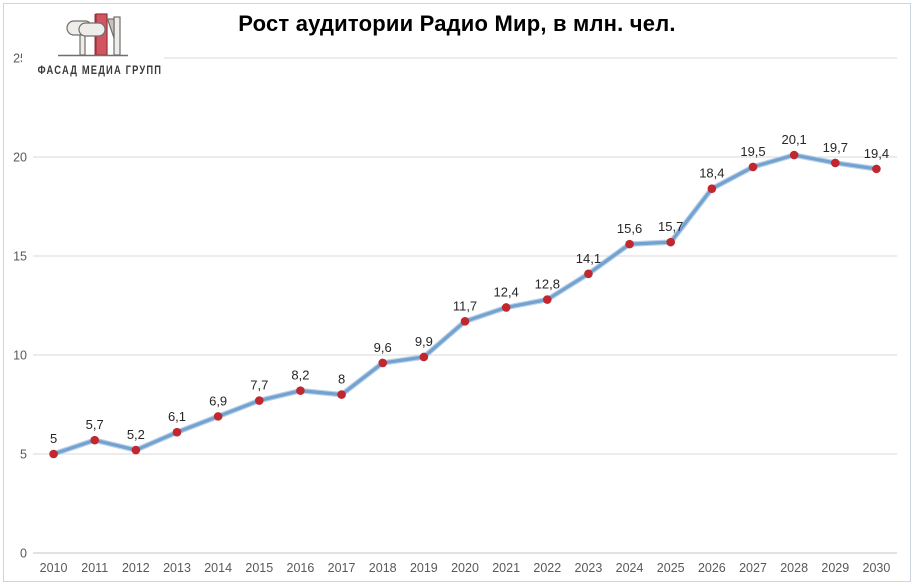 The height and width of the screenshot is (585, 914). I want to click on x-axis-label: 2025, so click(671, 568).